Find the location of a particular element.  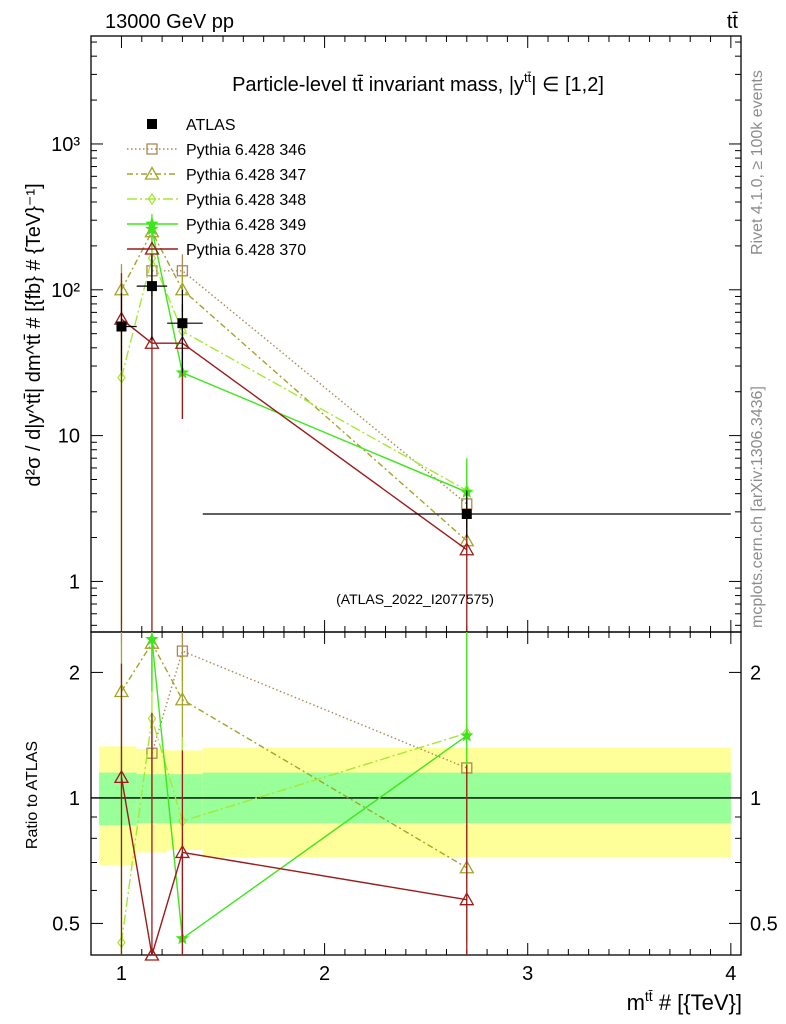

ratio-y-tick-label: 0.5 is located at coordinates (66, 924).